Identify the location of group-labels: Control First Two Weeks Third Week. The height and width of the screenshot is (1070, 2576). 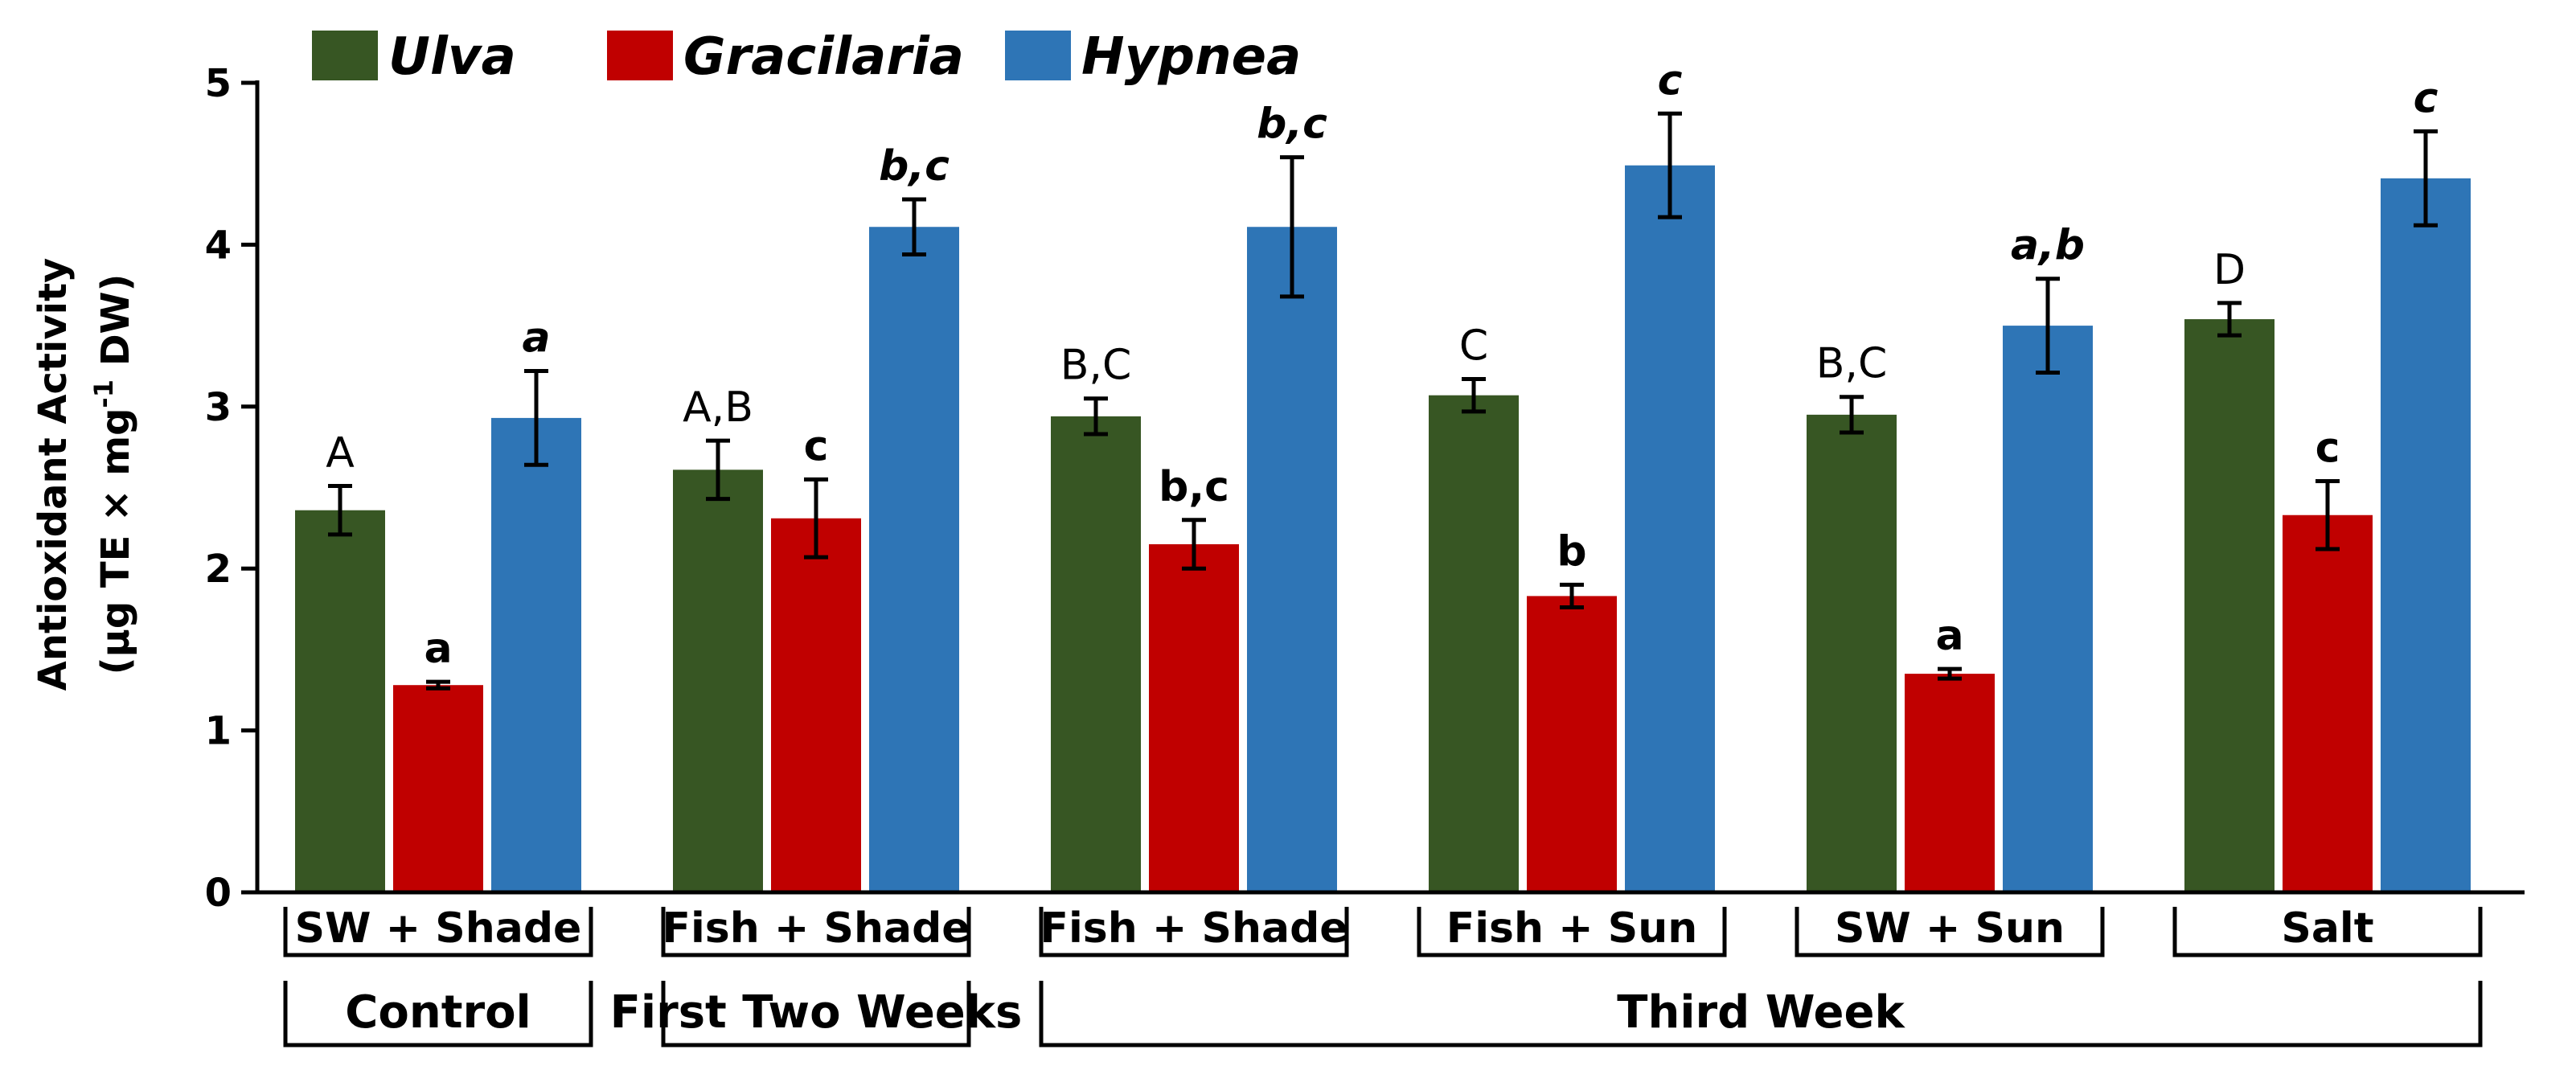
(1383, 1014).